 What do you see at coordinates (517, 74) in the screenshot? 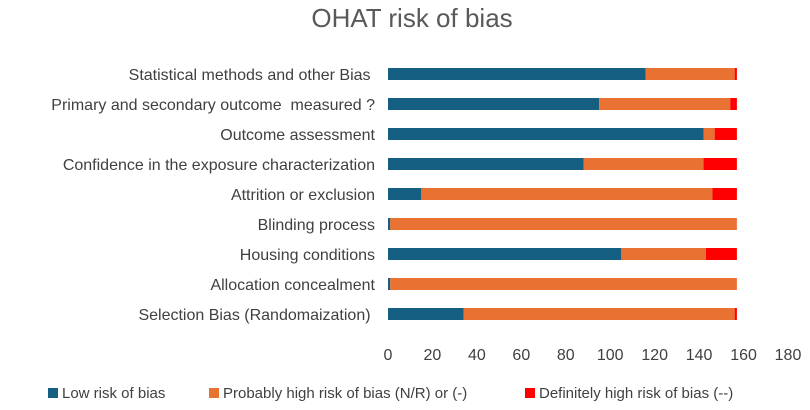
I see `bar-low-risk-of-bias-statistical-methods-and-other-bias` at bounding box center [517, 74].